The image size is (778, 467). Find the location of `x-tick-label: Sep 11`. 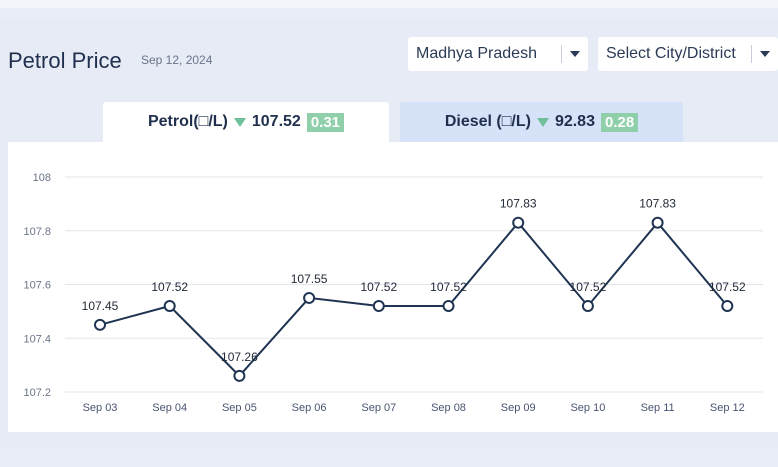

x-tick-label: Sep 11 is located at coordinates (658, 408).